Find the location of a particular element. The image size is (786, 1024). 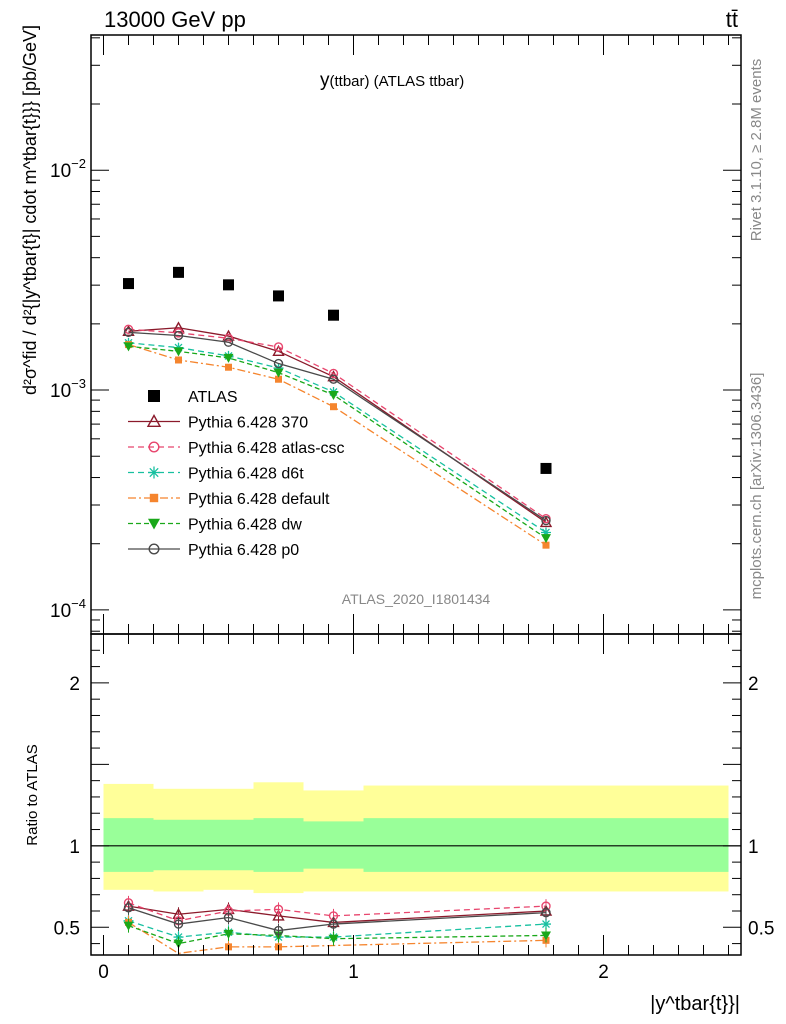

ratio-y-tick-label-left: 0.5 is located at coordinates (67, 928).